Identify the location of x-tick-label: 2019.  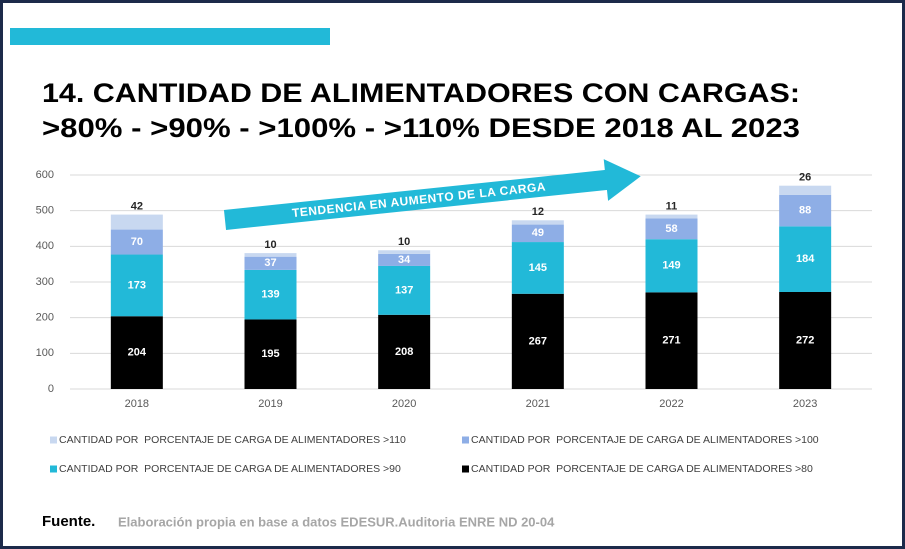
(270, 404).